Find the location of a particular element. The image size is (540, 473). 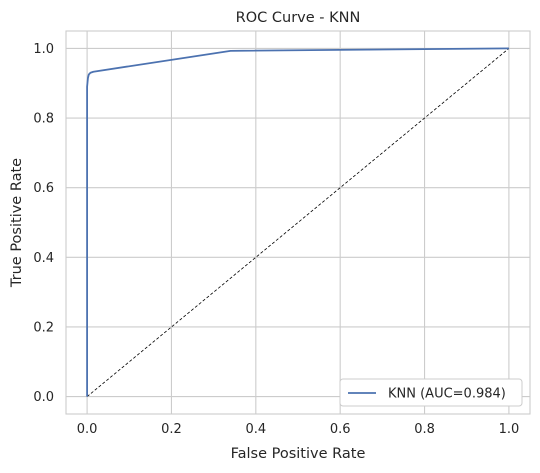

legend-box is located at coordinates (431, 392).